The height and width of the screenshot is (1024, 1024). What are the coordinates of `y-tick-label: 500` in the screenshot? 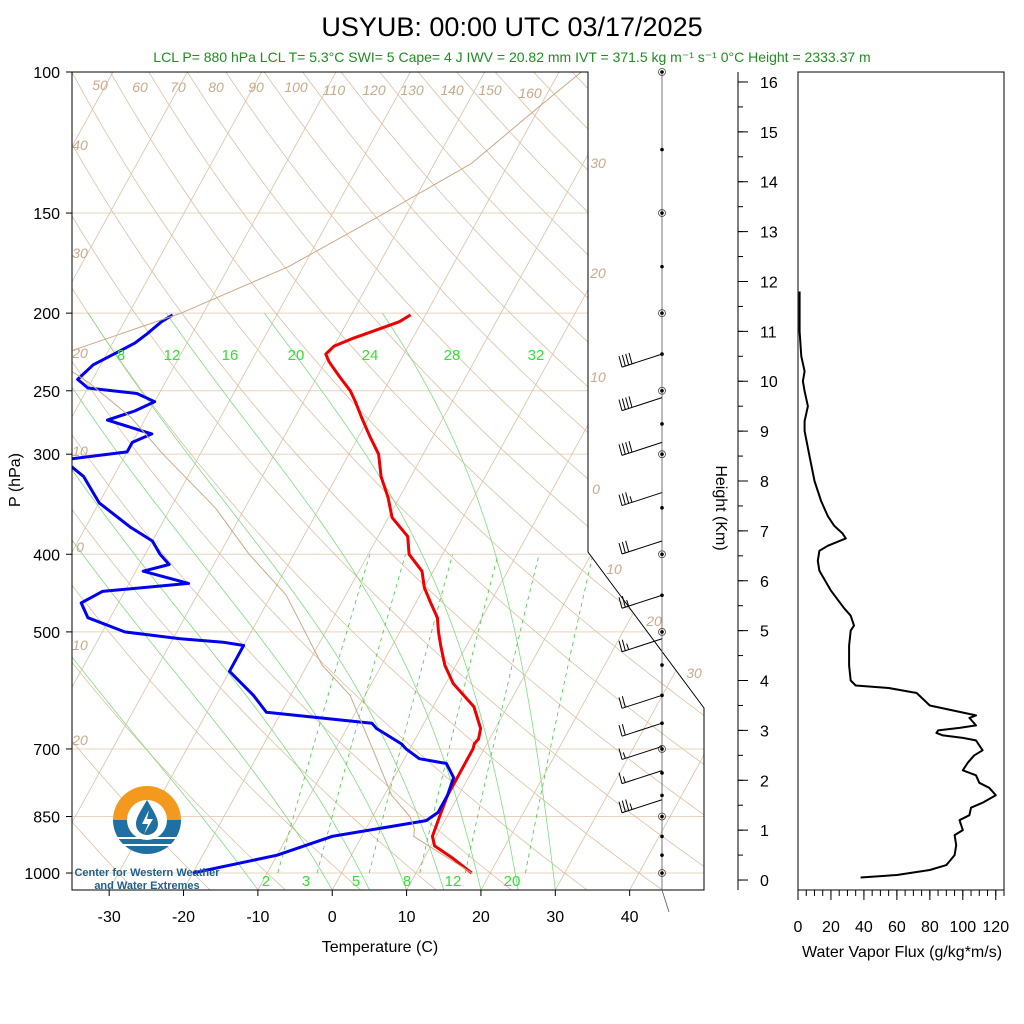 It's located at (46, 633).